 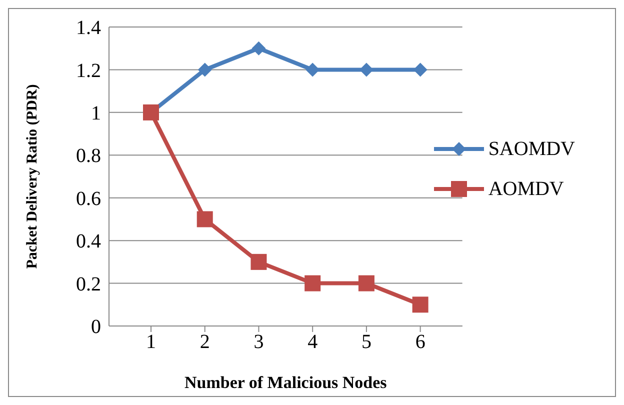 What do you see at coordinates (88, 71) in the screenshot?
I see `y-tick-label: 1.2` at bounding box center [88, 71].